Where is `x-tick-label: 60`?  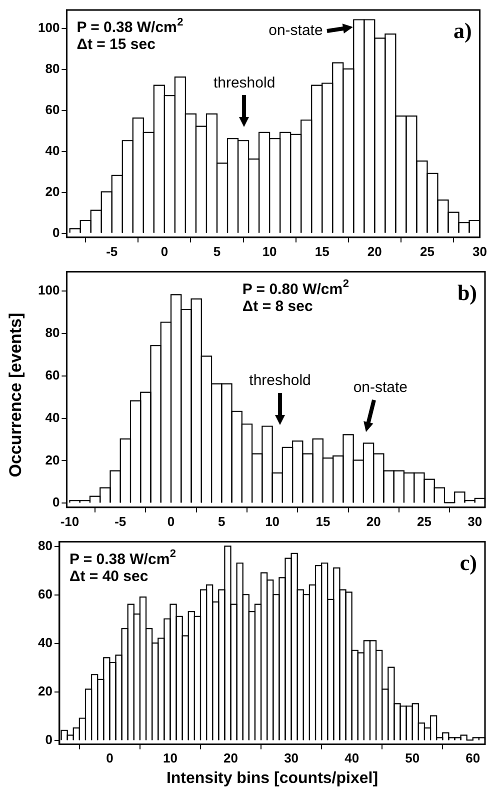 x-tick-label: 60 is located at coordinates (473, 758).